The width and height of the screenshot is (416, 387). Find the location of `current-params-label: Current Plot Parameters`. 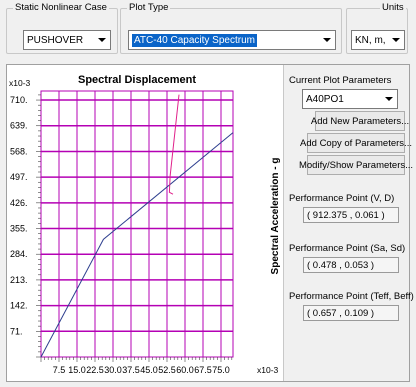

current-params-label: Current Plot Parameters is located at coordinates (340, 80).